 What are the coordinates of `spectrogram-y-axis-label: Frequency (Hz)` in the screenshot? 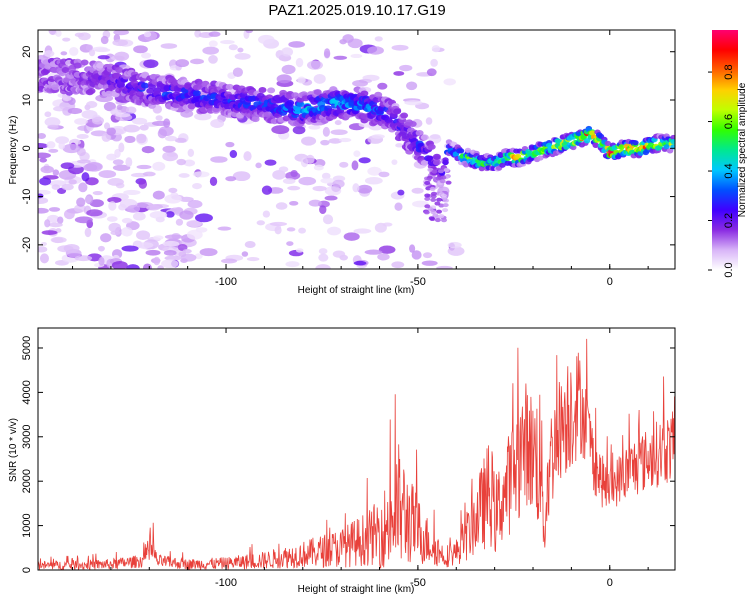 It's located at (13, 150).